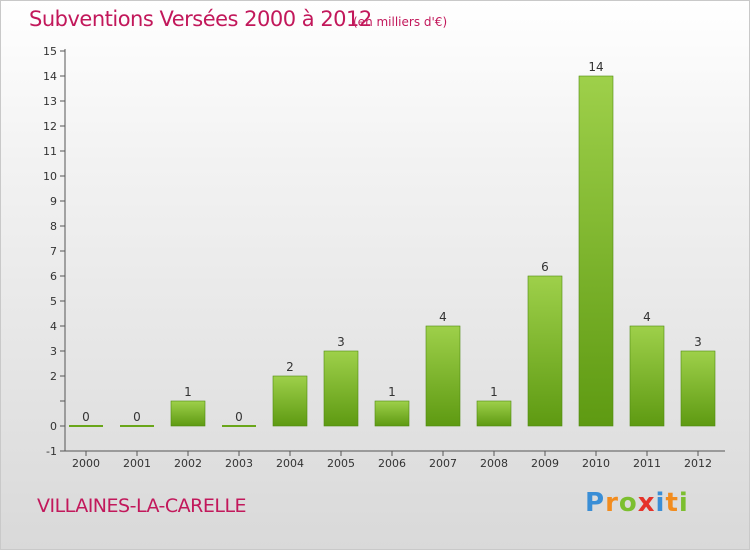 The image size is (750, 550). I want to click on y-tick-label: 13, so click(50, 101).